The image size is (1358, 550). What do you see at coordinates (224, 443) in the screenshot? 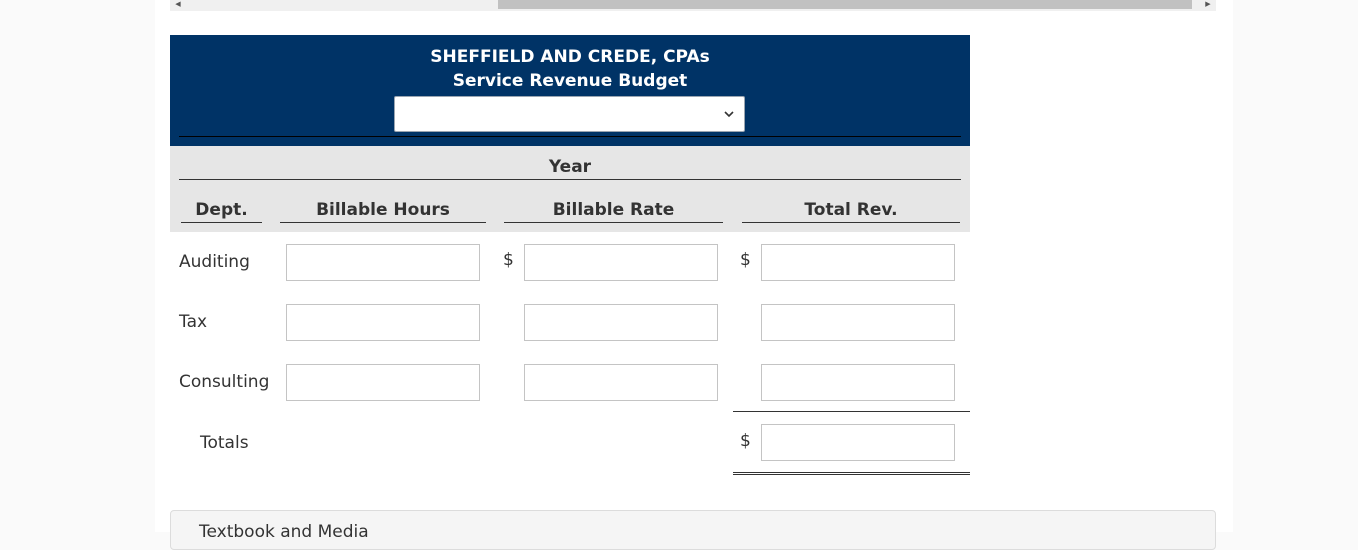
I see `totals-label: Totals` at bounding box center [224, 443].